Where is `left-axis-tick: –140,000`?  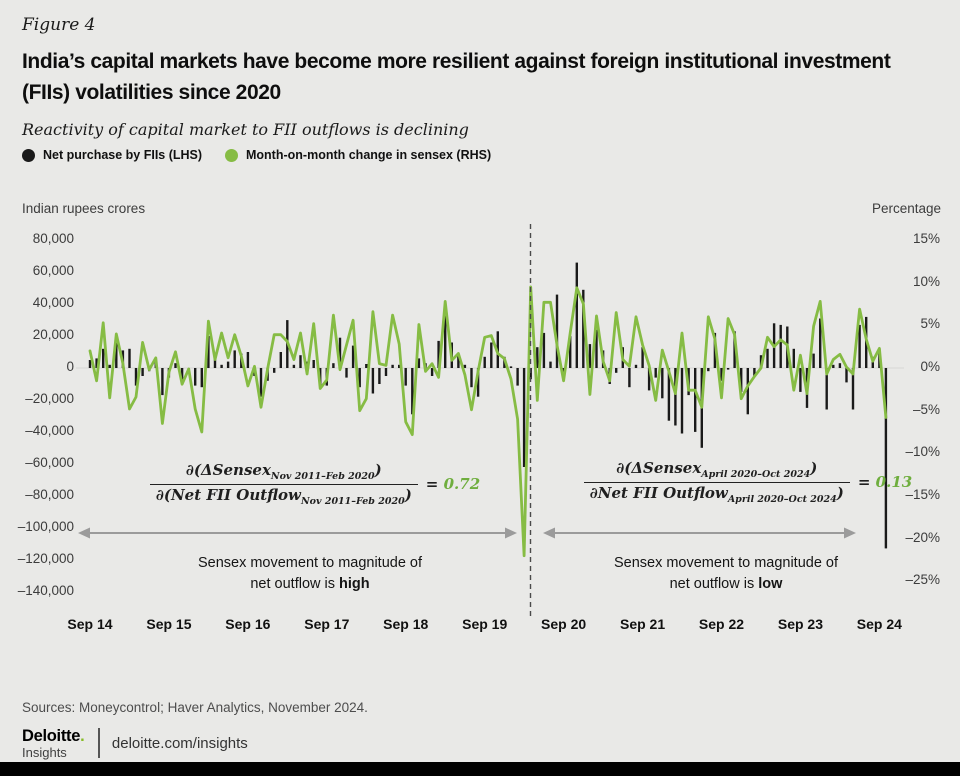 left-axis-tick: –140,000 is located at coordinates (45, 590).